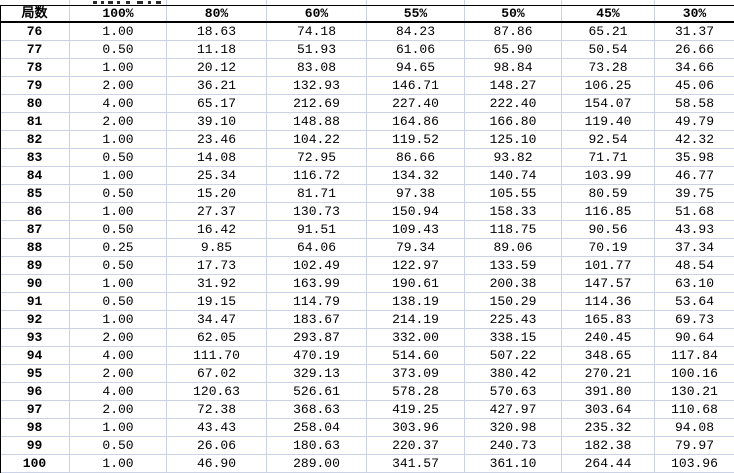  Describe the element at coordinates (608, 445) in the screenshot. I see `cell: 182.38` at that location.